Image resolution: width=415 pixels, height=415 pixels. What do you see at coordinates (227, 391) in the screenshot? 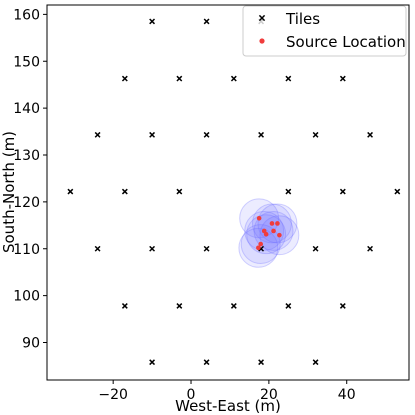
I see `x-axis-ticks: −20 0 20 40` at bounding box center [227, 391].